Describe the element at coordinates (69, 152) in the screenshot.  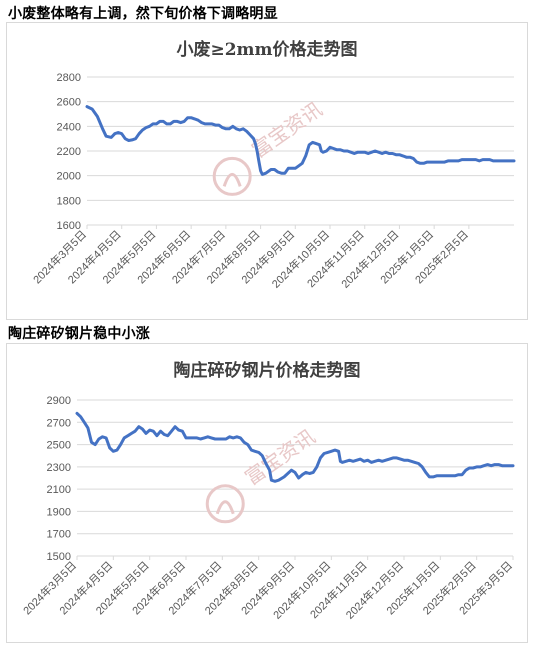
I see `y-tick-label: 2200` at that location.